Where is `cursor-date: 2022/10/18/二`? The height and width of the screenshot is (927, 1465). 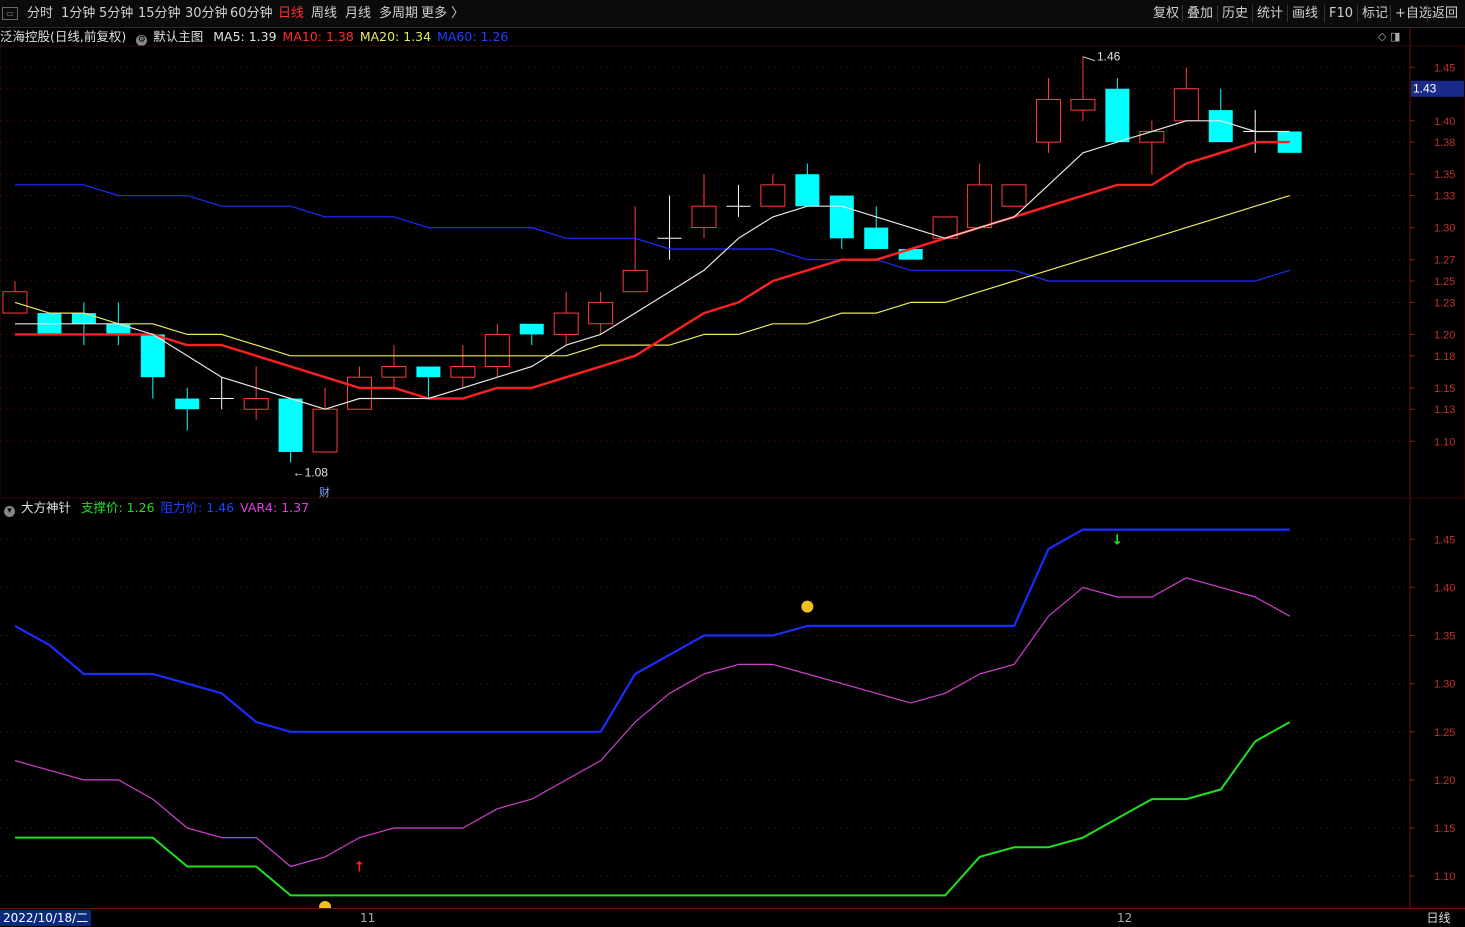
cursor-date: 2022/10/18/二 is located at coordinates (46, 918).